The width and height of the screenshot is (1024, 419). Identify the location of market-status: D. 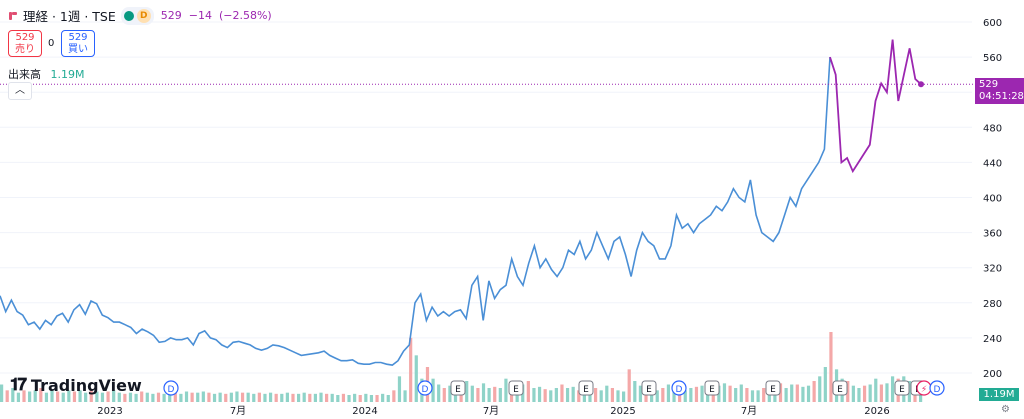
(137, 15).